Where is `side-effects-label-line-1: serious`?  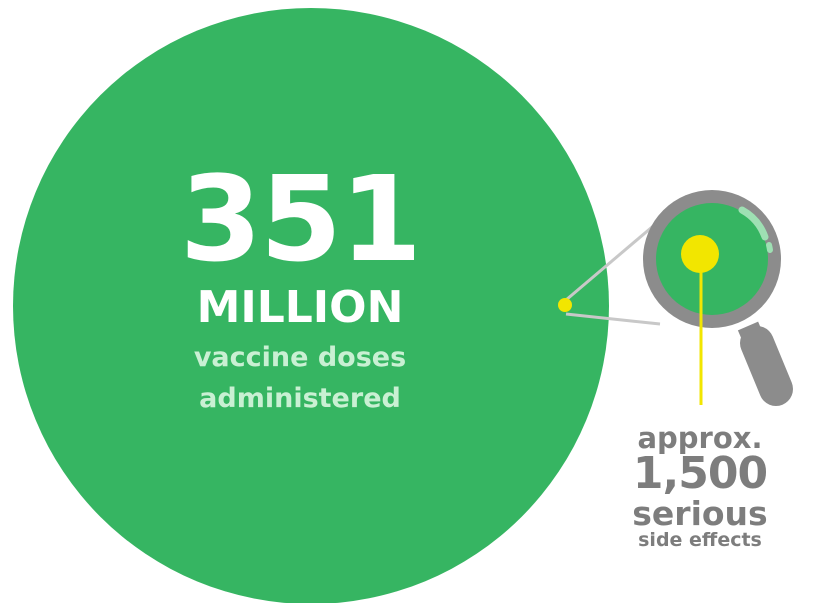
side-effects-label-line-1: serious is located at coordinates (700, 513).